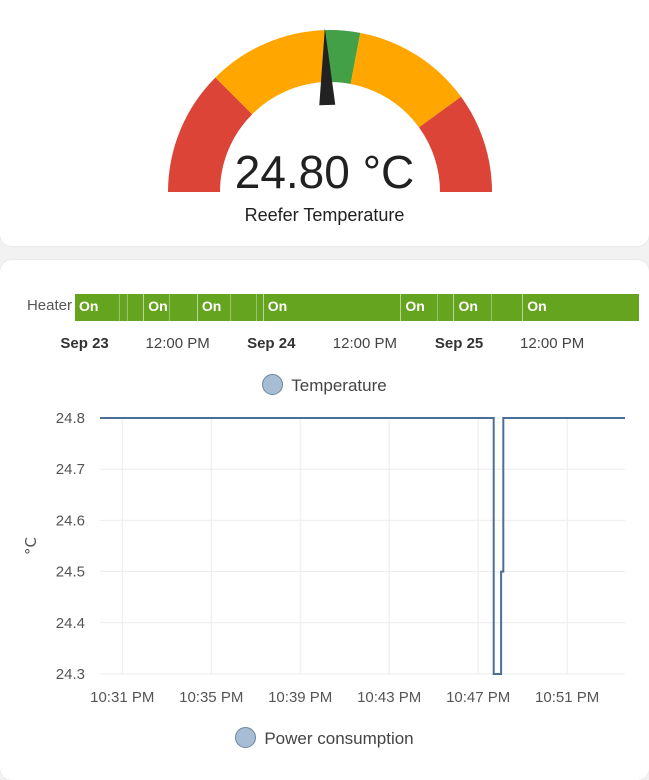  What do you see at coordinates (70, 520) in the screenshot?
I see `y-tick-label: 24.6` at bounding box center [70, 520].